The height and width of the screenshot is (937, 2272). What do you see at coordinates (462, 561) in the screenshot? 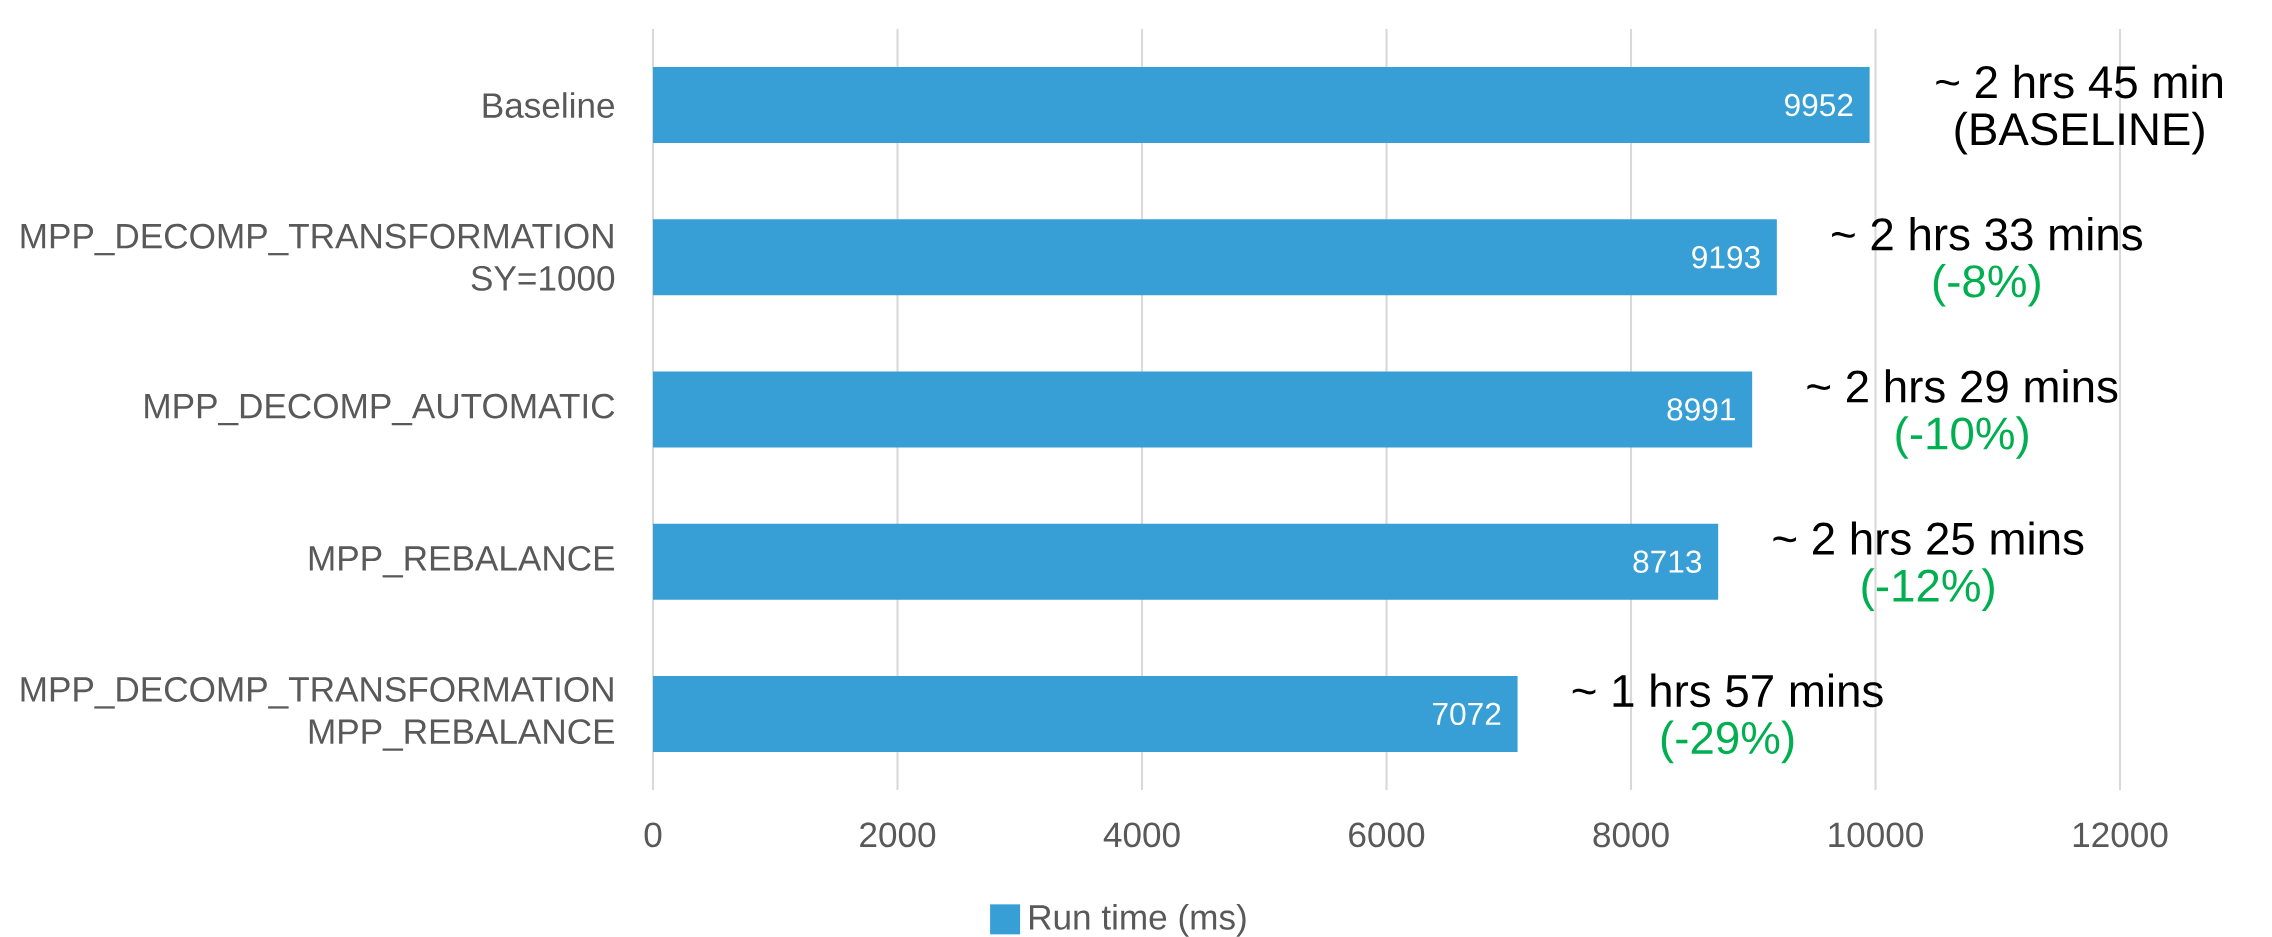
I see `y-tick-label: MPP_REBALANCE` at bounding box center [462, 561].